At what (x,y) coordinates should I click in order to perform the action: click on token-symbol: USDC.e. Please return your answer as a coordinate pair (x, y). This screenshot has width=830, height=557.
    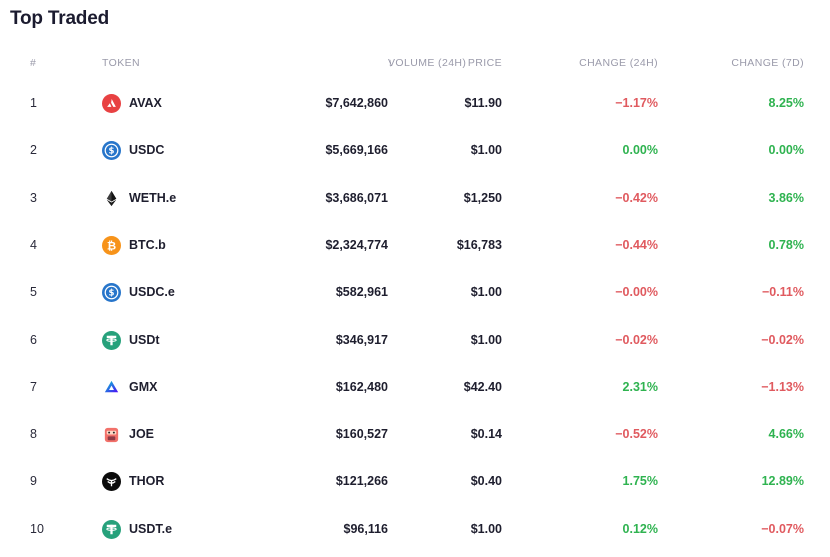
    Looking at the image, I should click on (152, 292).